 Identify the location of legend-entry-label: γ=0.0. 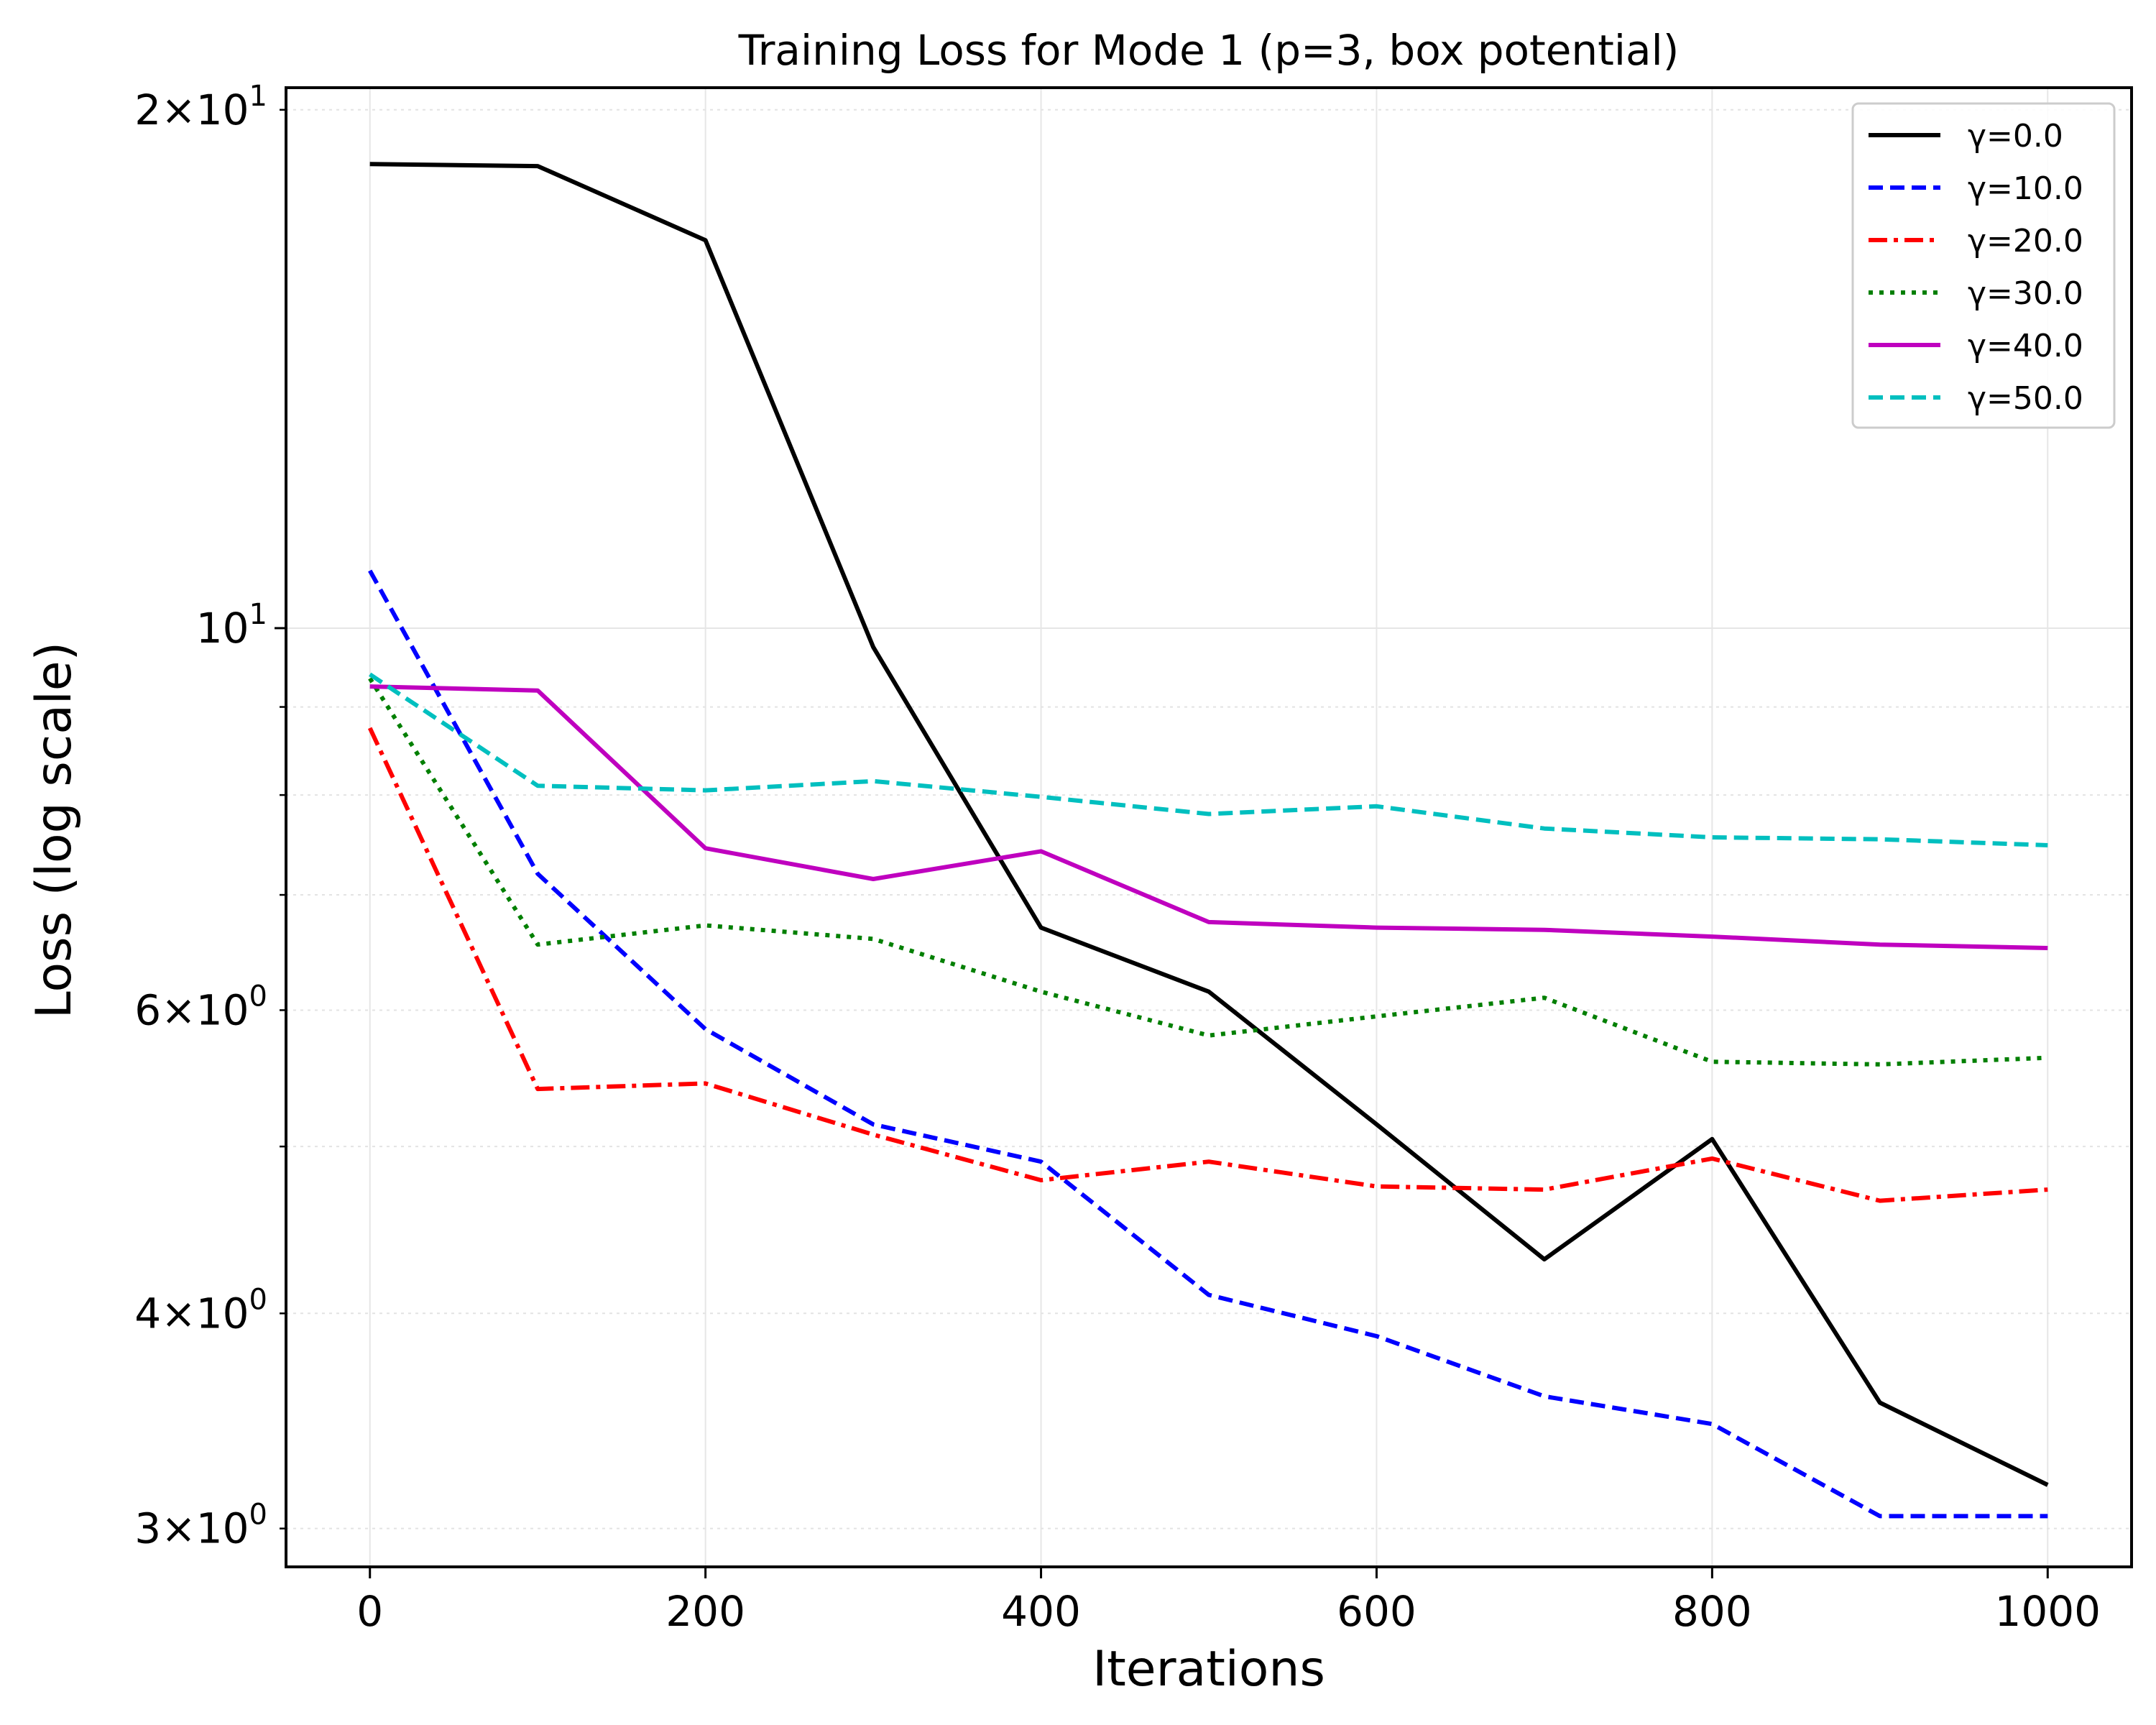
(2016, 136).